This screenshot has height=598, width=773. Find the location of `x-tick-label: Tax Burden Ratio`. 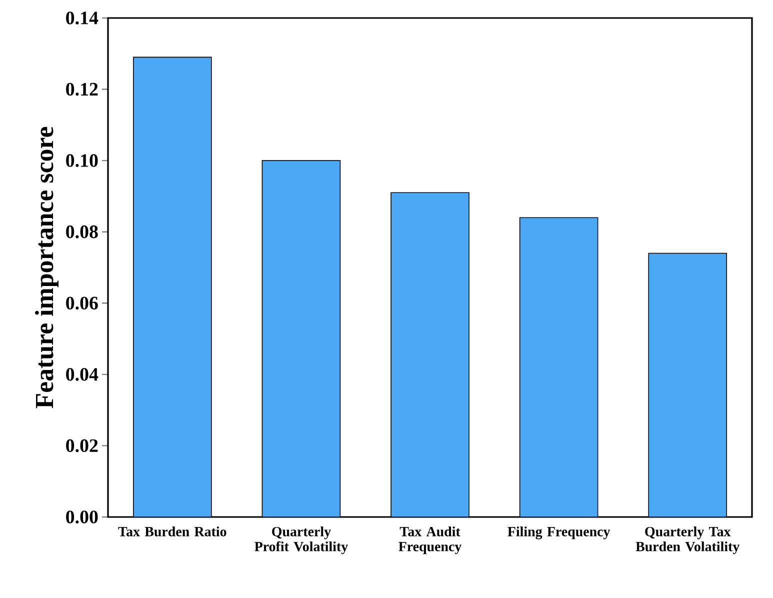

x-tick-label: Tax Burden Ratio is located at coordinates (172, 531).